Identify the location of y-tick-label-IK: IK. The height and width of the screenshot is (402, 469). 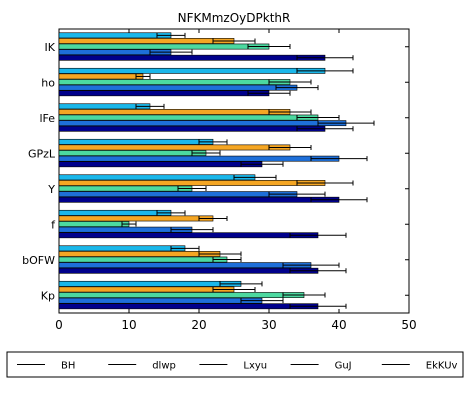
(50, 47).